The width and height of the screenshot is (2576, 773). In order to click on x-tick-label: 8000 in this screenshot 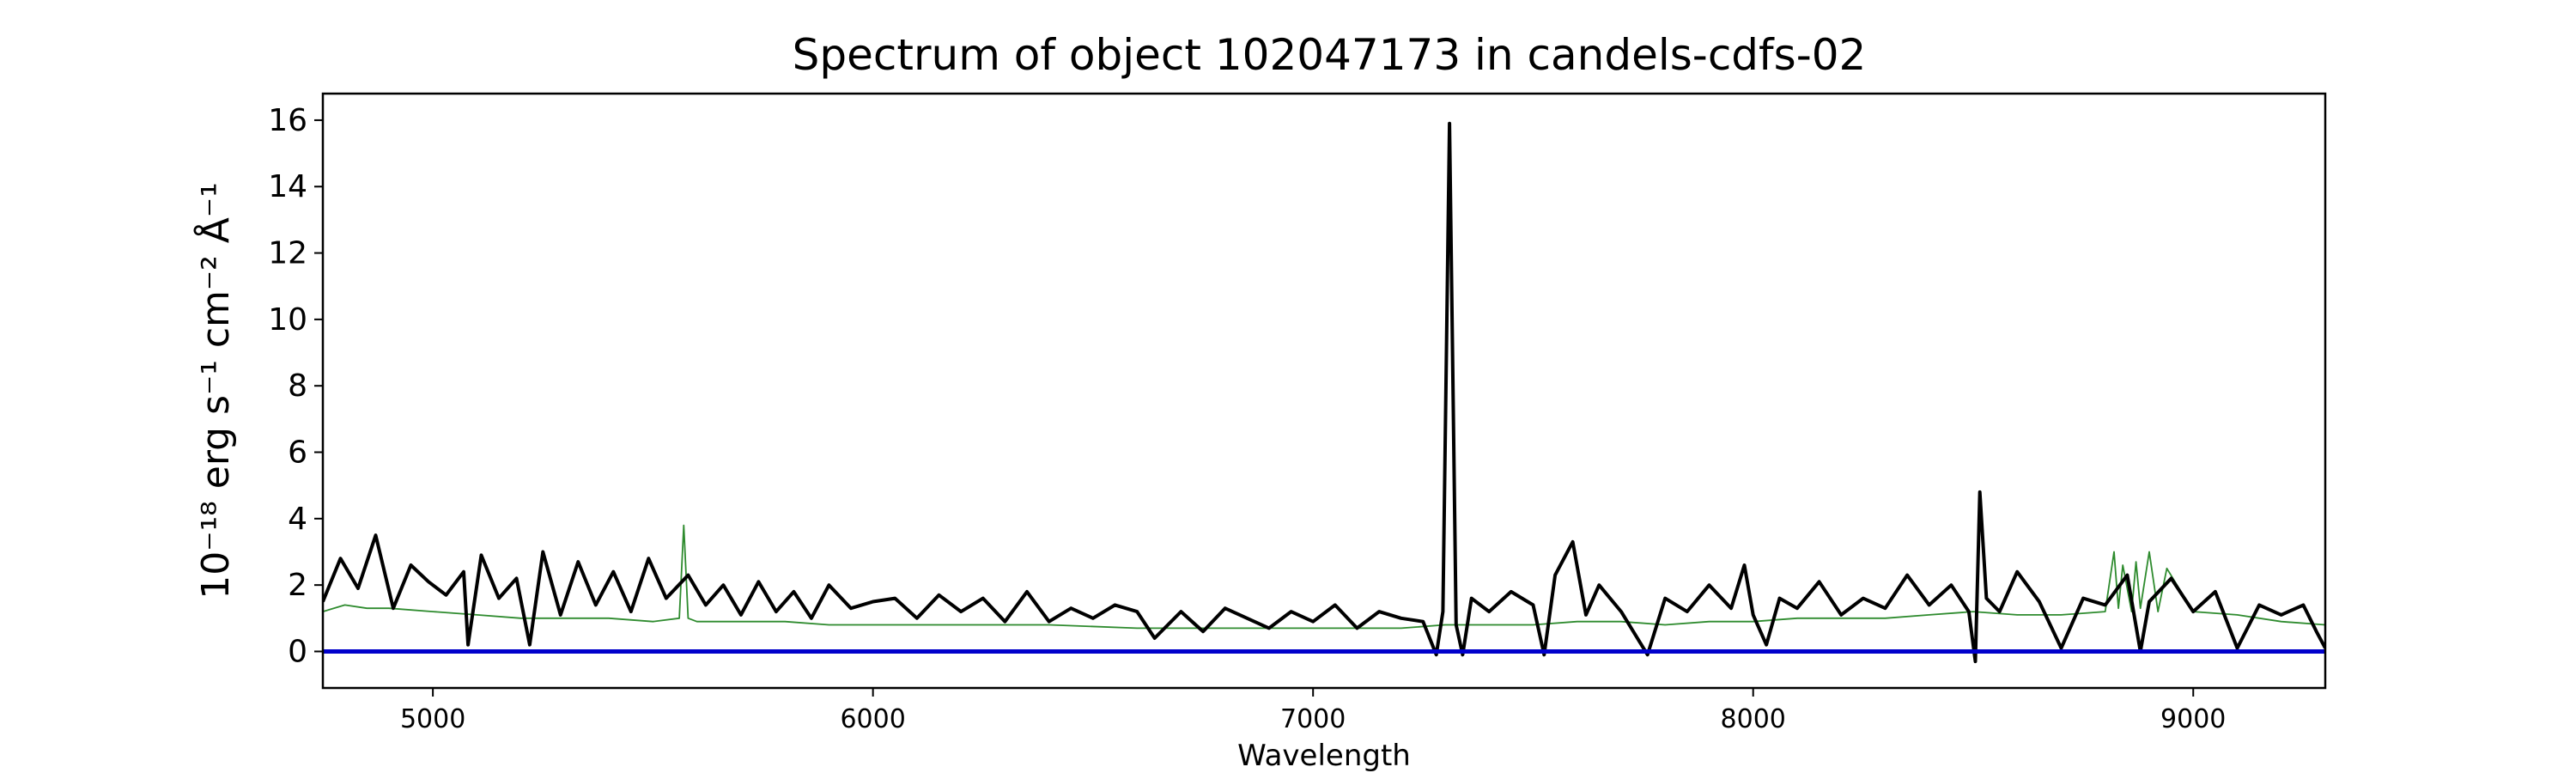, I will do `click(1753, 719)`.